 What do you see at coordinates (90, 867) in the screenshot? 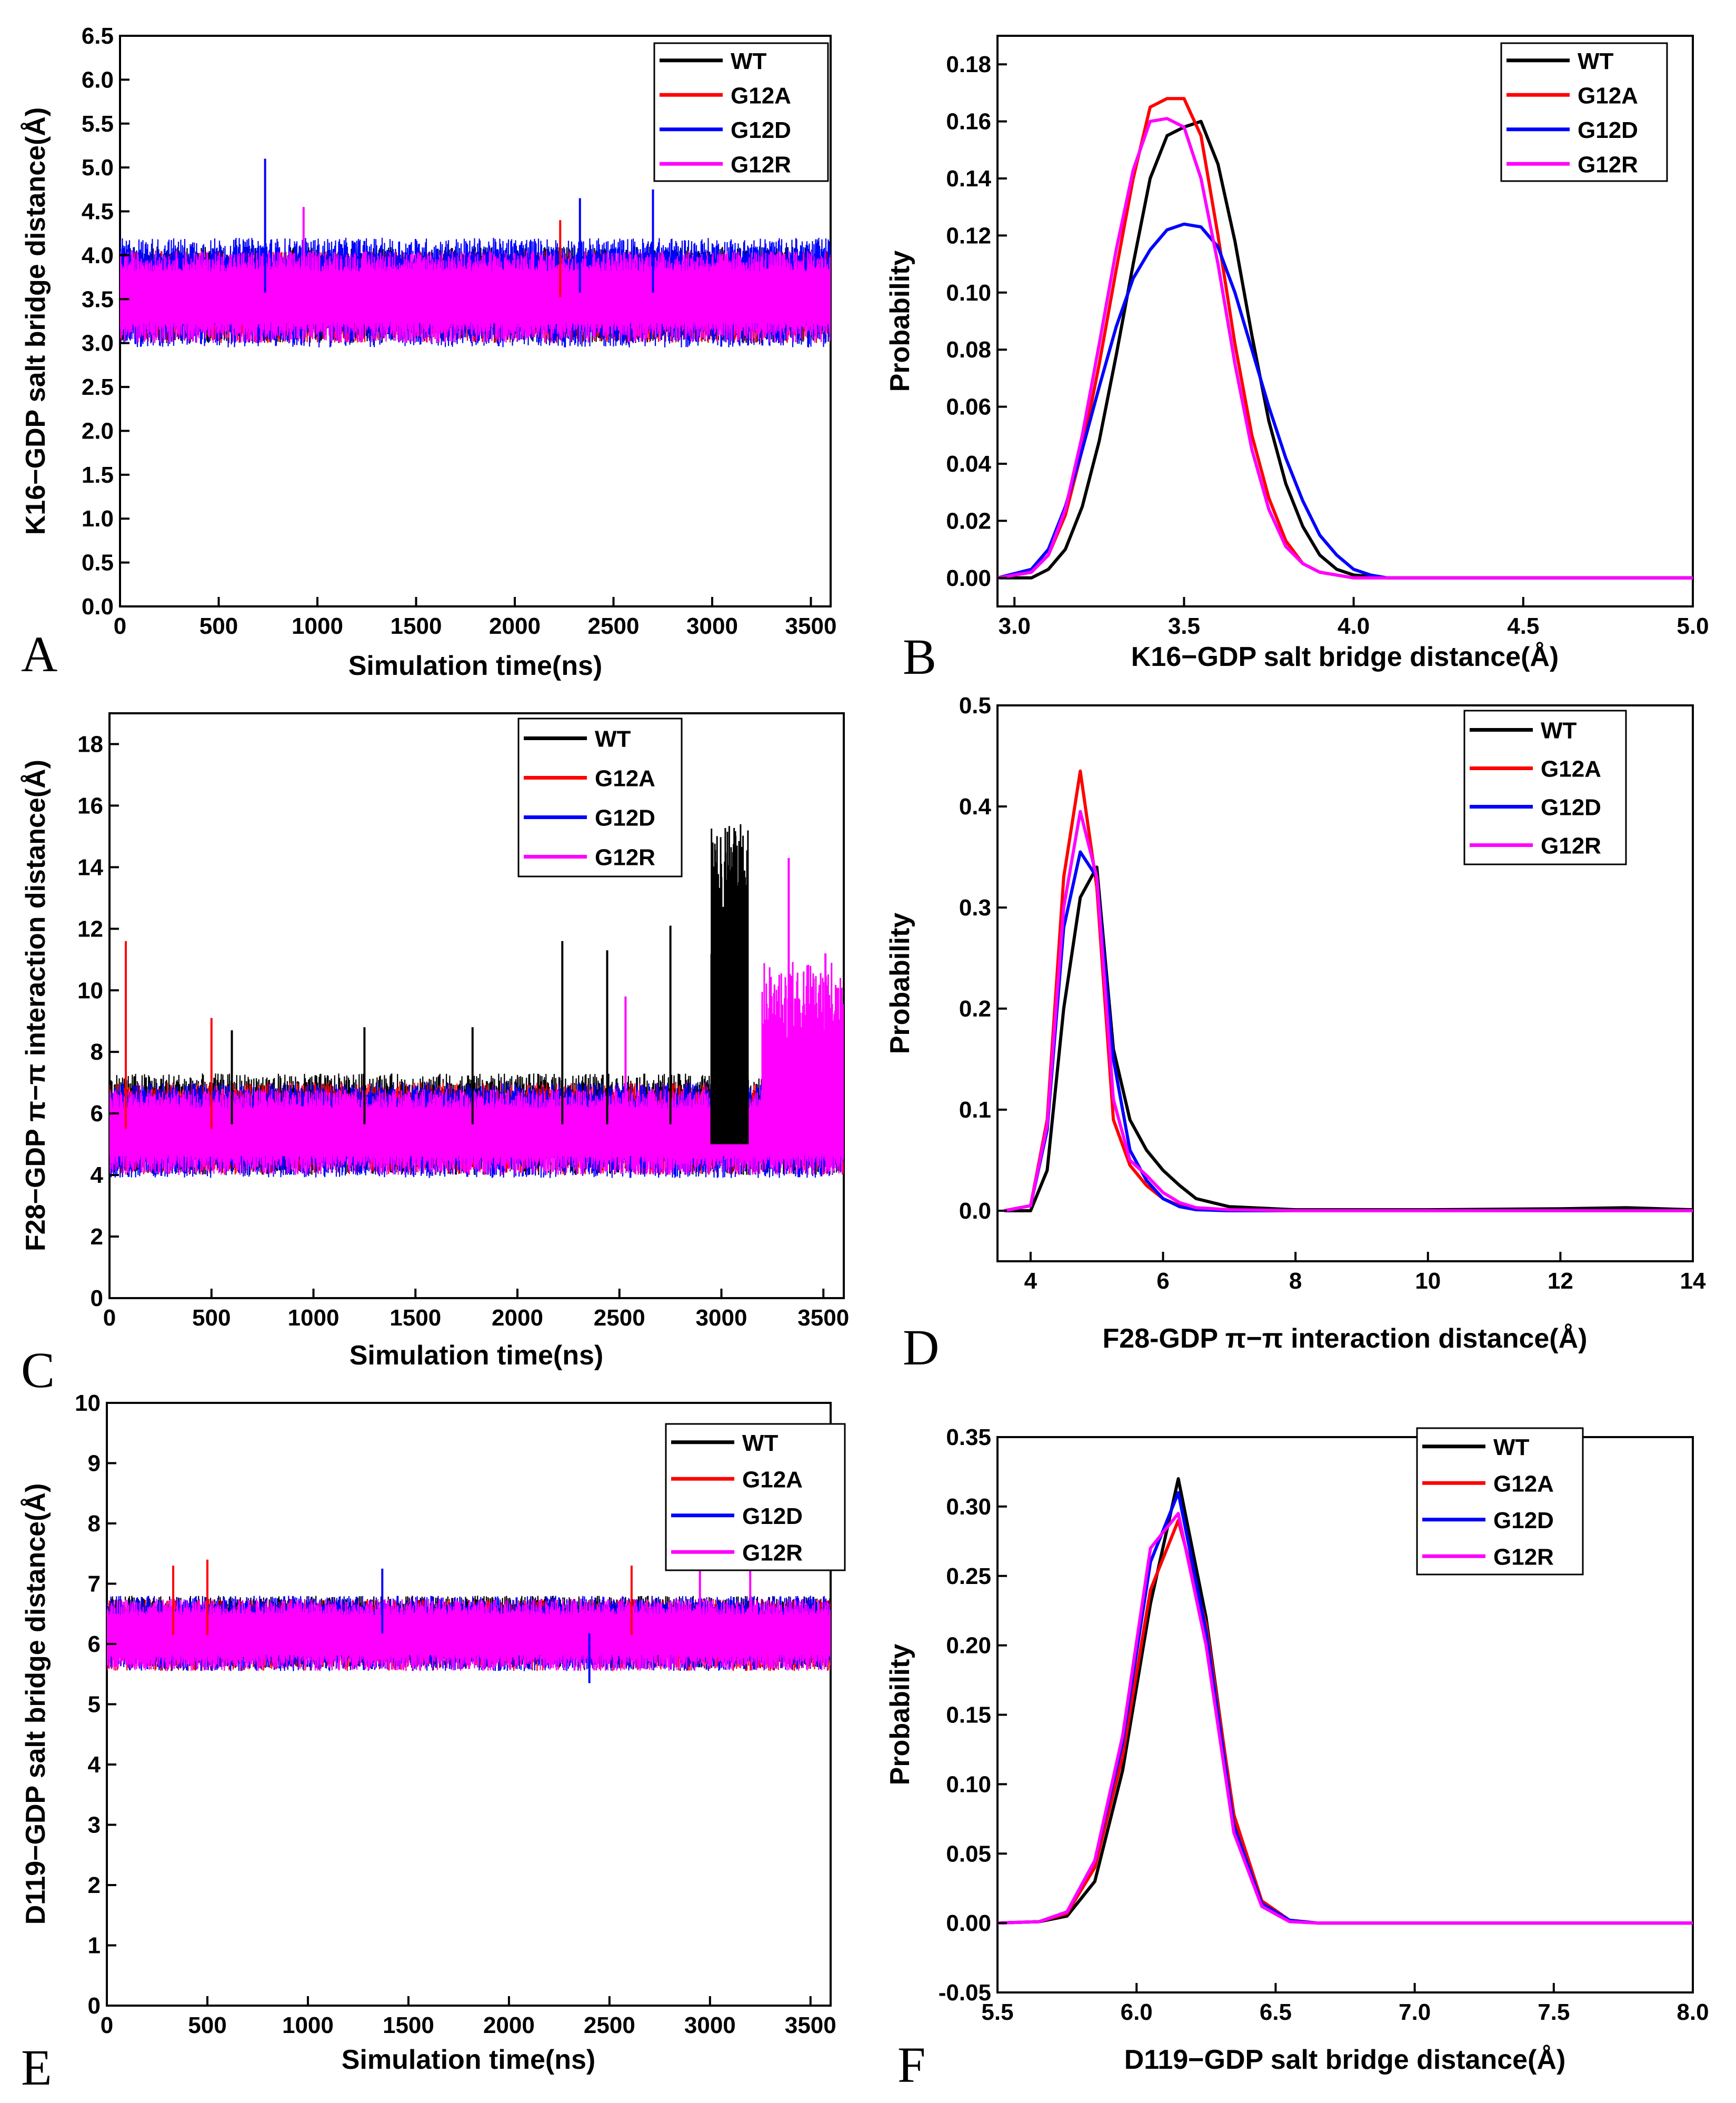
I see `y-tick-label: 14` at bounding box center [90, 867].